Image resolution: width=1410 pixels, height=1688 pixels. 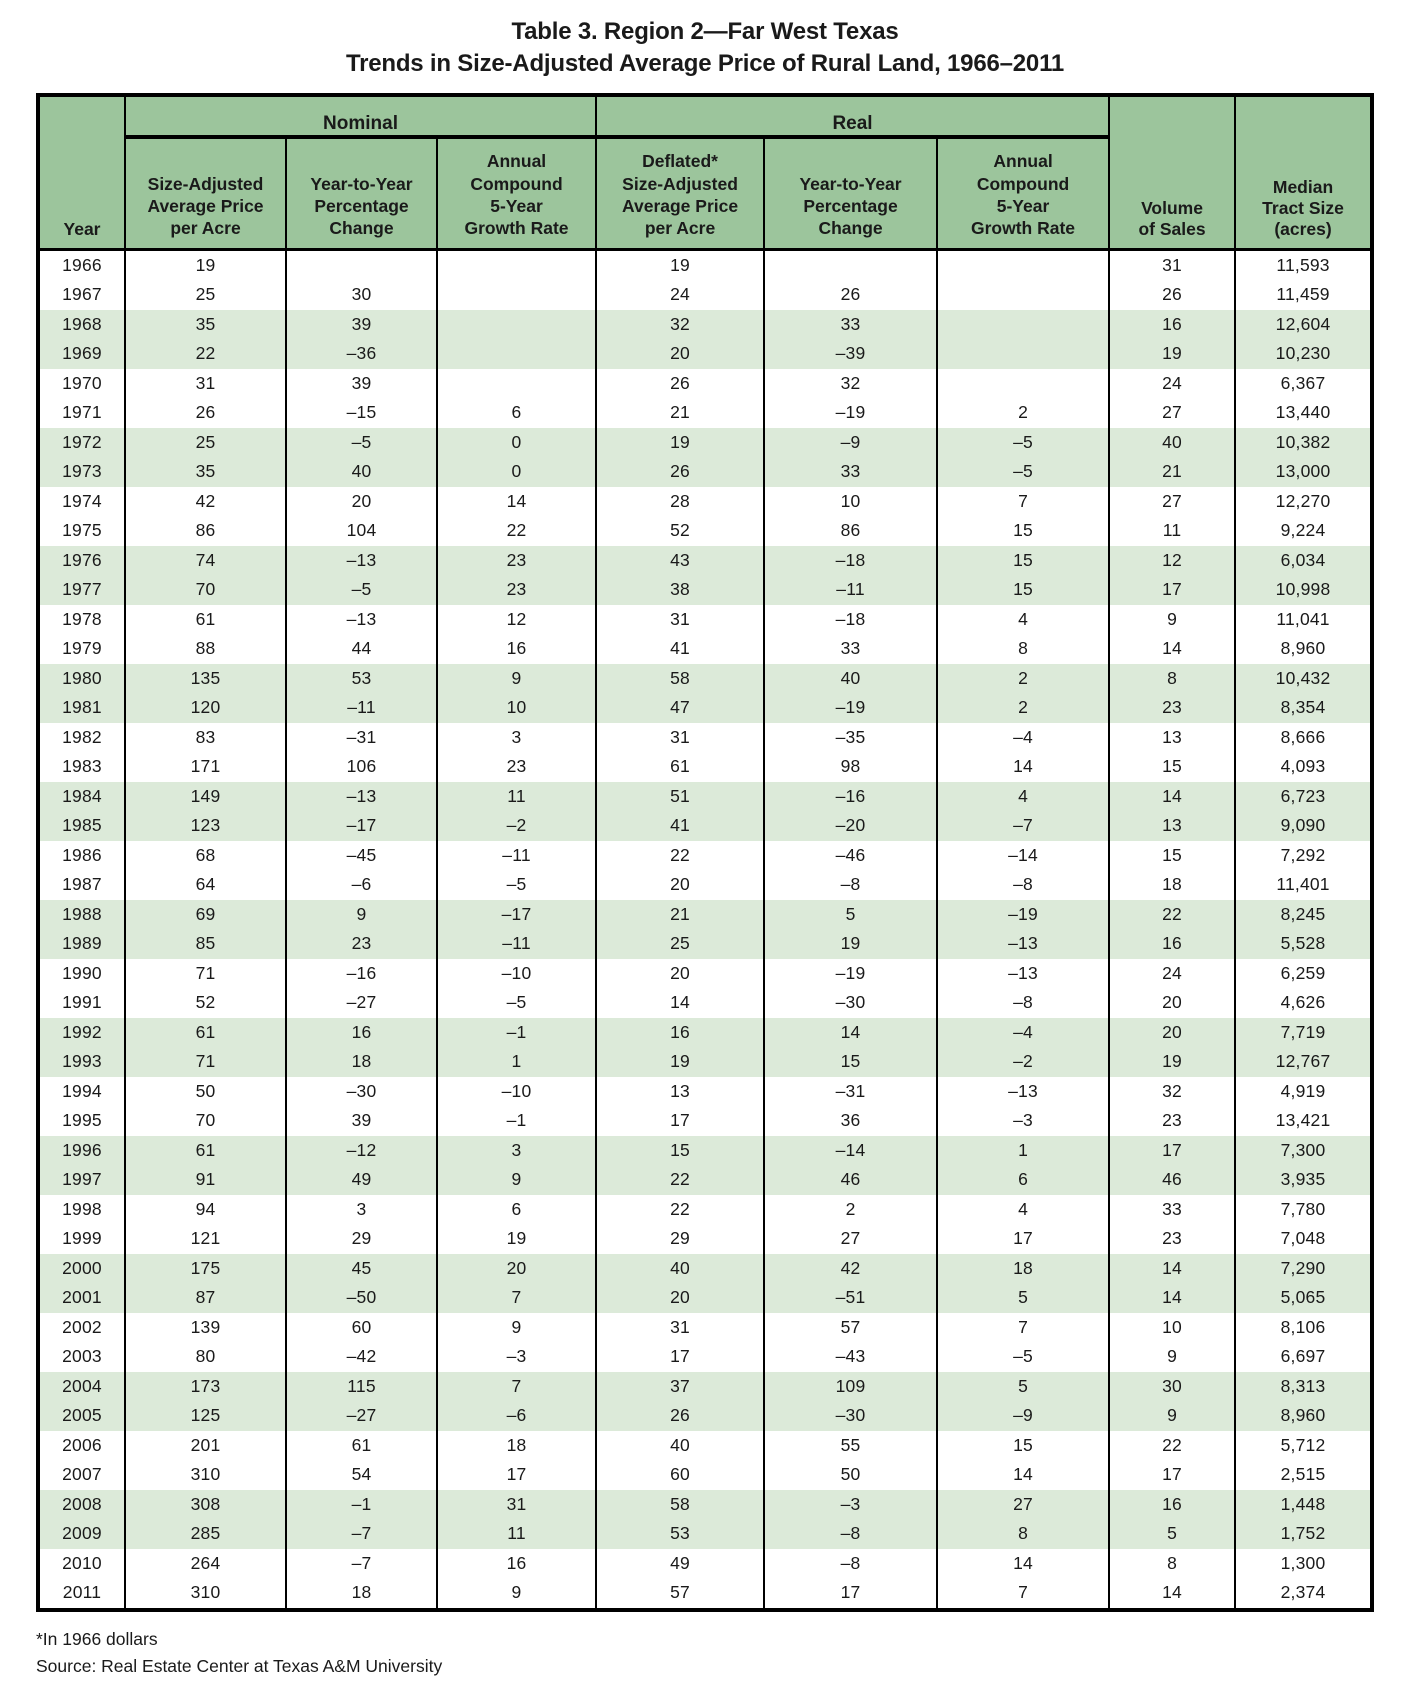 What do you see at coordinates (205, 1003) in the screenshot?
I see `table-cell: 52` at bounding box center [205, 1003].